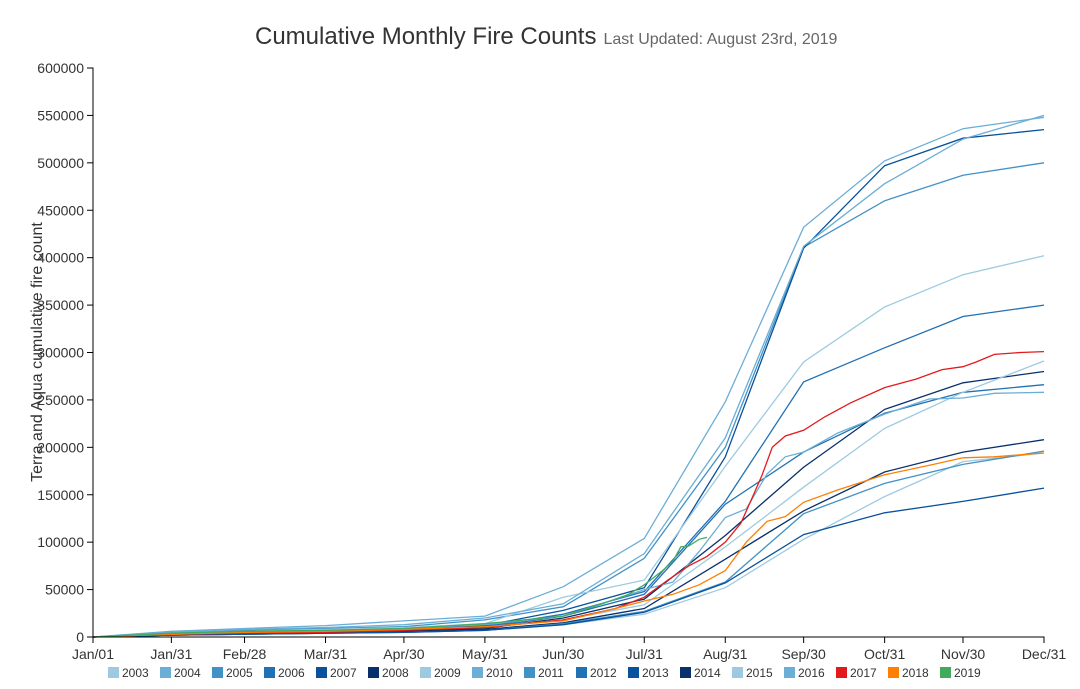  I want to click on x-tick-label: Jan/31, so click(171, 654).